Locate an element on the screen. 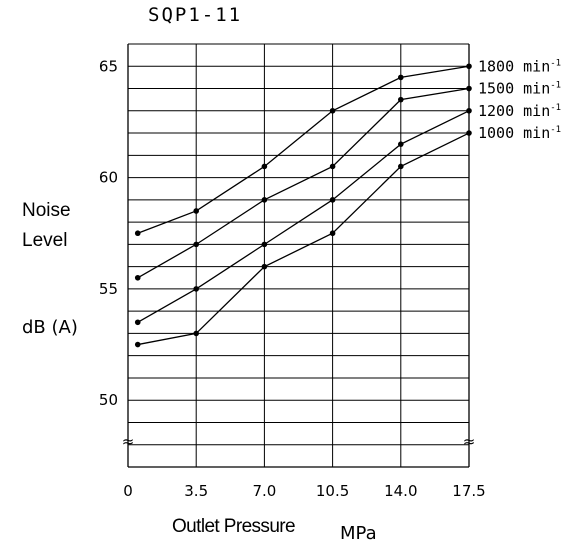 This screenshot has width=579, height=550. y-axis-label-line2: Level is located at coordinates (45, 240).